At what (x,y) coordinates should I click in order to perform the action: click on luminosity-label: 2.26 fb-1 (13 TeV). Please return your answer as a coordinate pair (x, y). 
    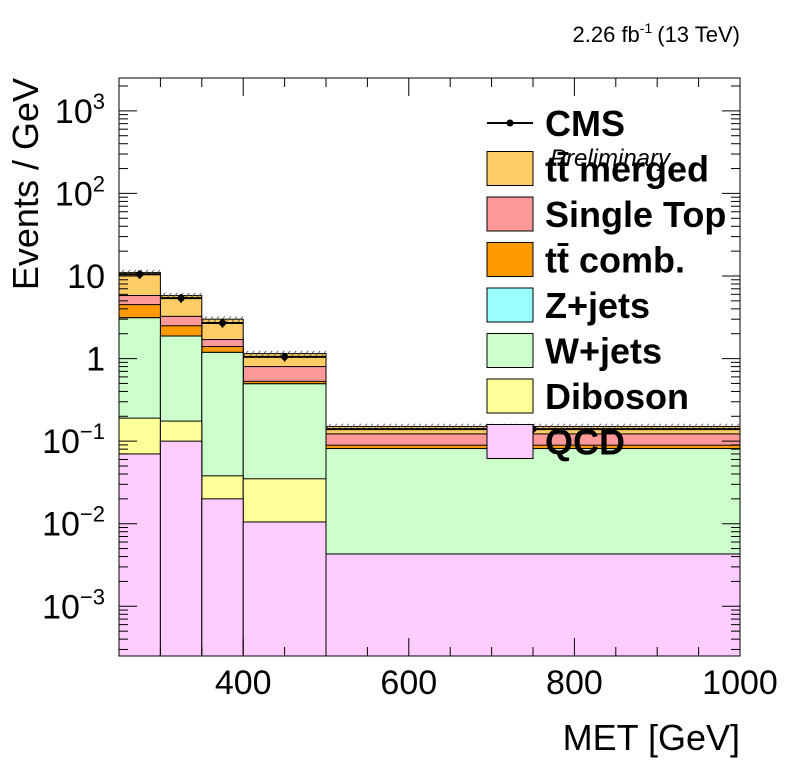
    Looking at the image, I should click on (656, 33).